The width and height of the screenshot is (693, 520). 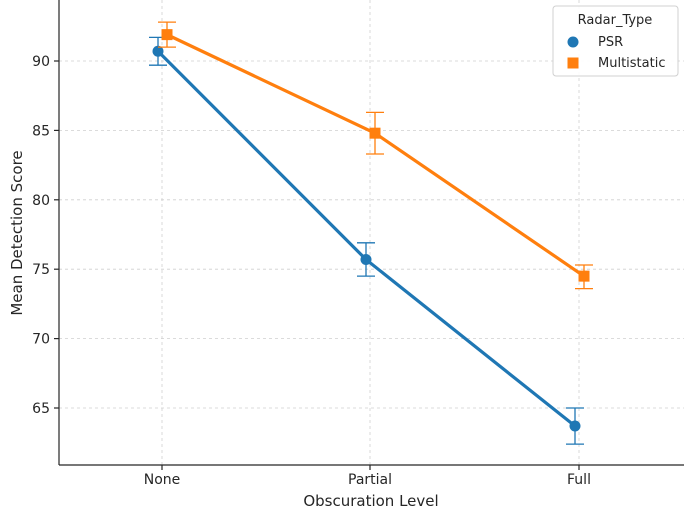 I want to click on y-tick-label-85: 85, so click(x=41, y=131).